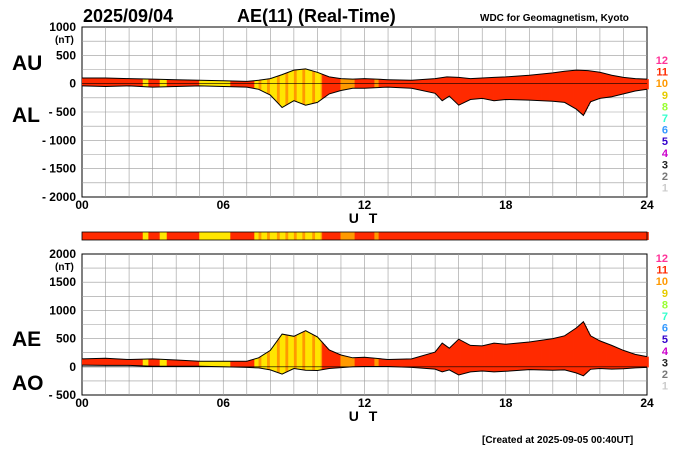 Image resolution: width=700 pixels, height=450 pixels. What do you see at coordinates (665, 387) in the screenshot?
I see `legend-level-1: 1` at bounding box center [665, 387].